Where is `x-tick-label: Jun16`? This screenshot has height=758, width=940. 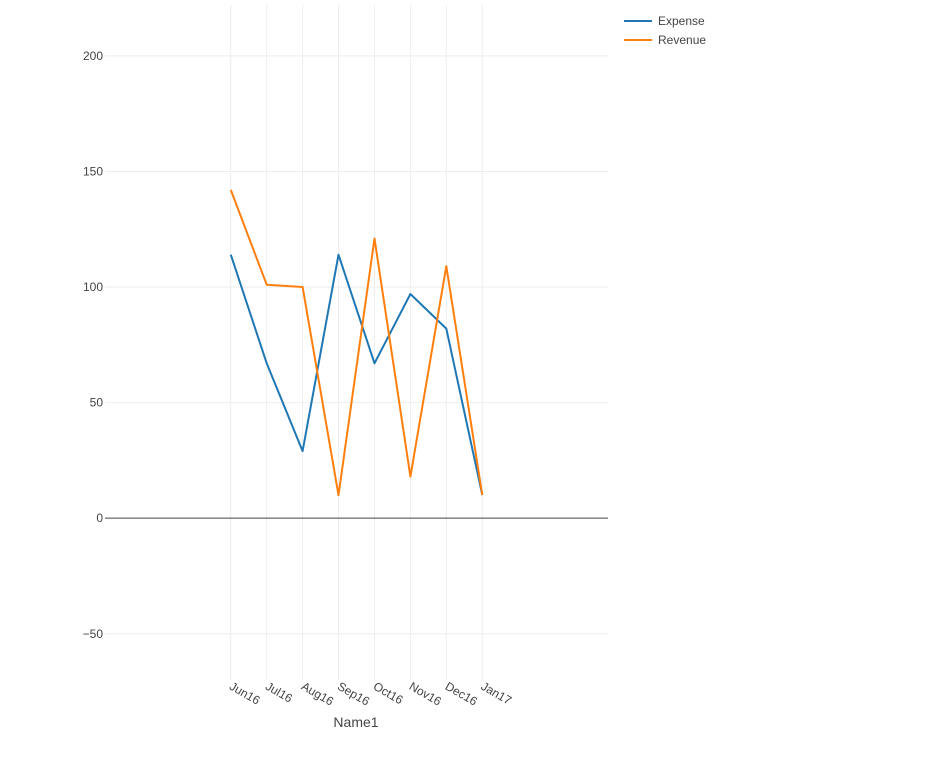
x-tick-label: Jun16 is located at coordinates (245, 693).